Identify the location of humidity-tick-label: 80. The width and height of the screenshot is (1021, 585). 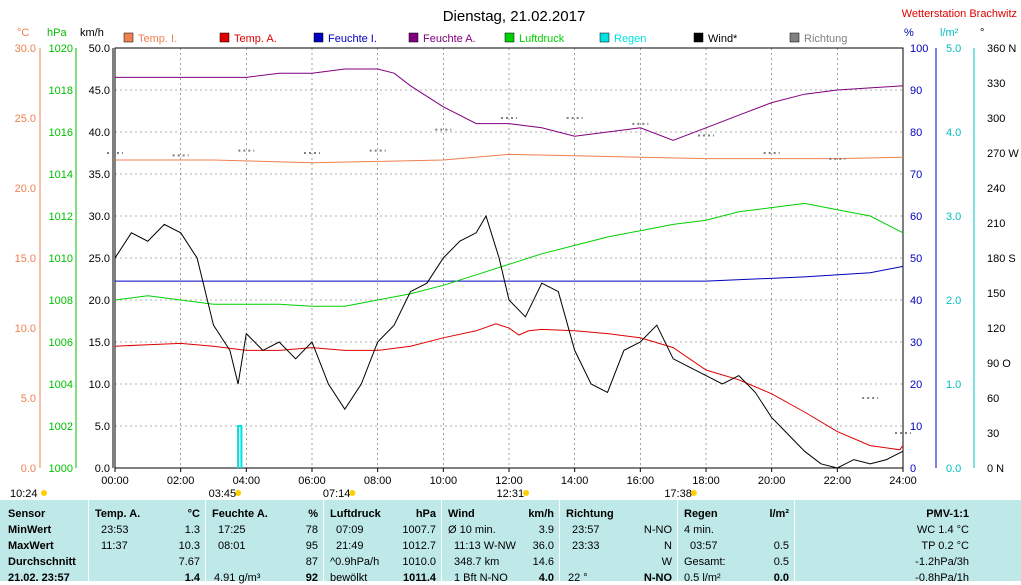
(916, 133).